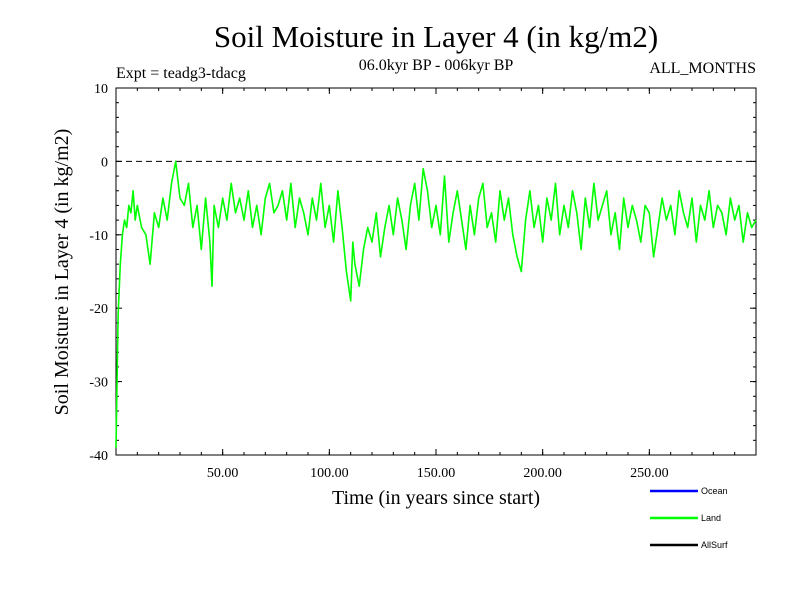 The width and height of the screenshot is (800, 600). Describe the element at coordinates (436, 36) in the screenshot. I see `chart-title: Soil Moisture in Layer 4 (in kg/m2)` at that location.